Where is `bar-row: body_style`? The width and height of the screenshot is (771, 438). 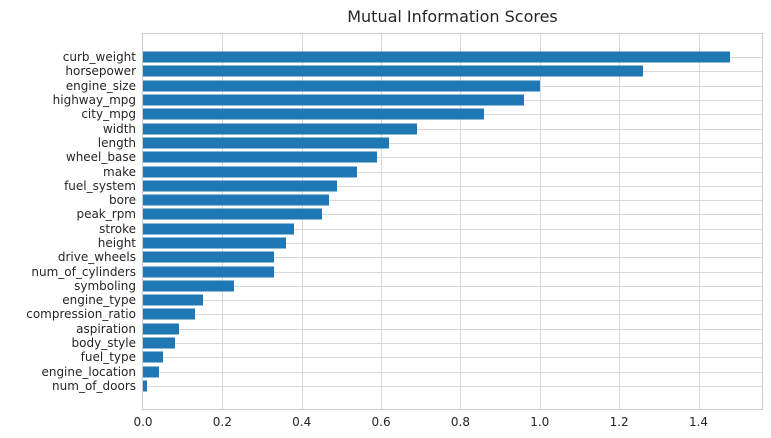 bar-row: body_style is located at coordinates (417, 343).